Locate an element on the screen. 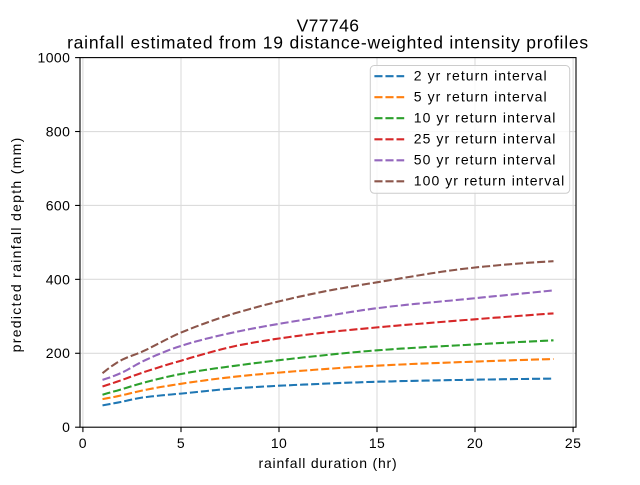 The image size is (640, 485). svg-text: 2 yr return interval is located at coordinates (481, 76).